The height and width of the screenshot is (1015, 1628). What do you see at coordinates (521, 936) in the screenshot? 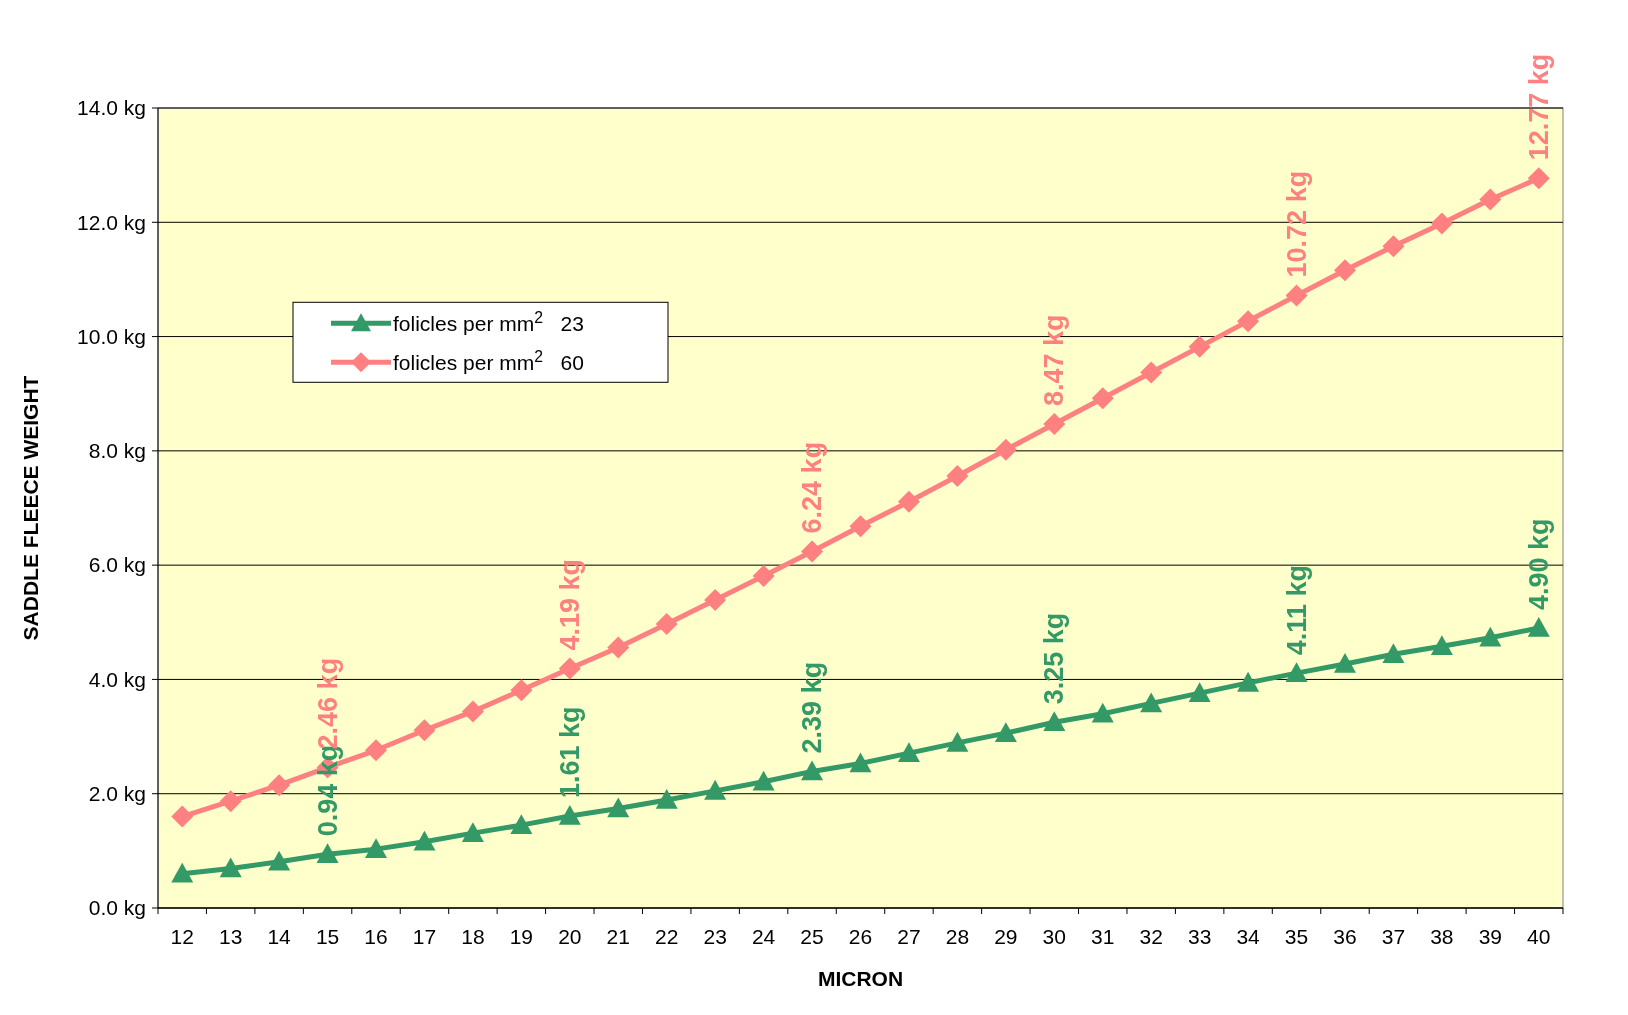
I see `x-tick-label: 19` at bounding box center [521, 936].